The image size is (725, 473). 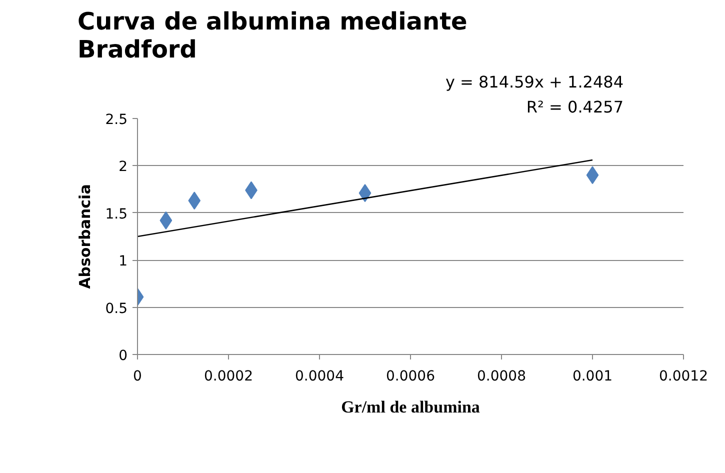 I want to click on y-tick-label: 2.5, so click(x=116, y=120).